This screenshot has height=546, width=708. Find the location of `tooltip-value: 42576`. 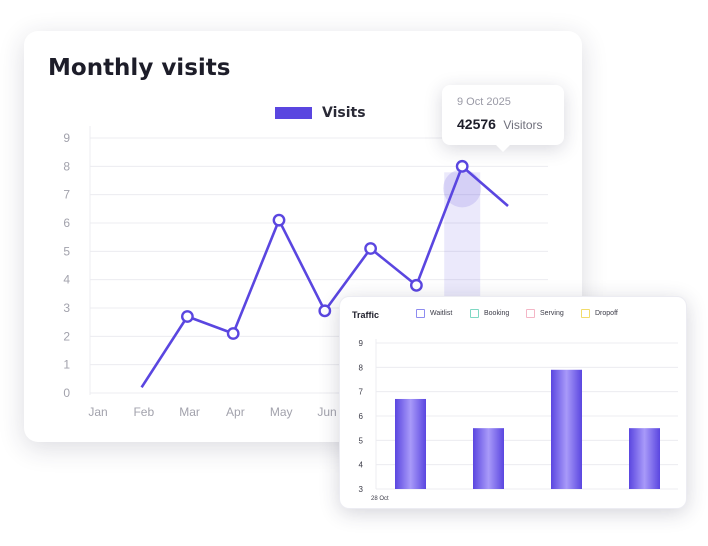

tooltip-value: 42576 is located at coordinates (476, 124).